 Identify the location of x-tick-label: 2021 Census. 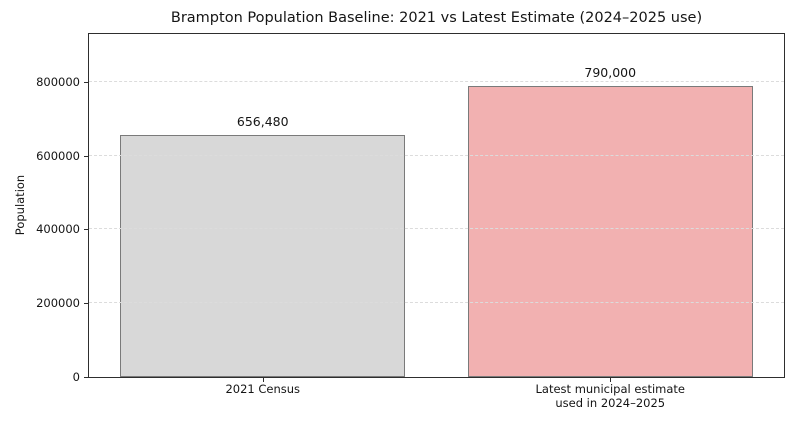
(263, 389).